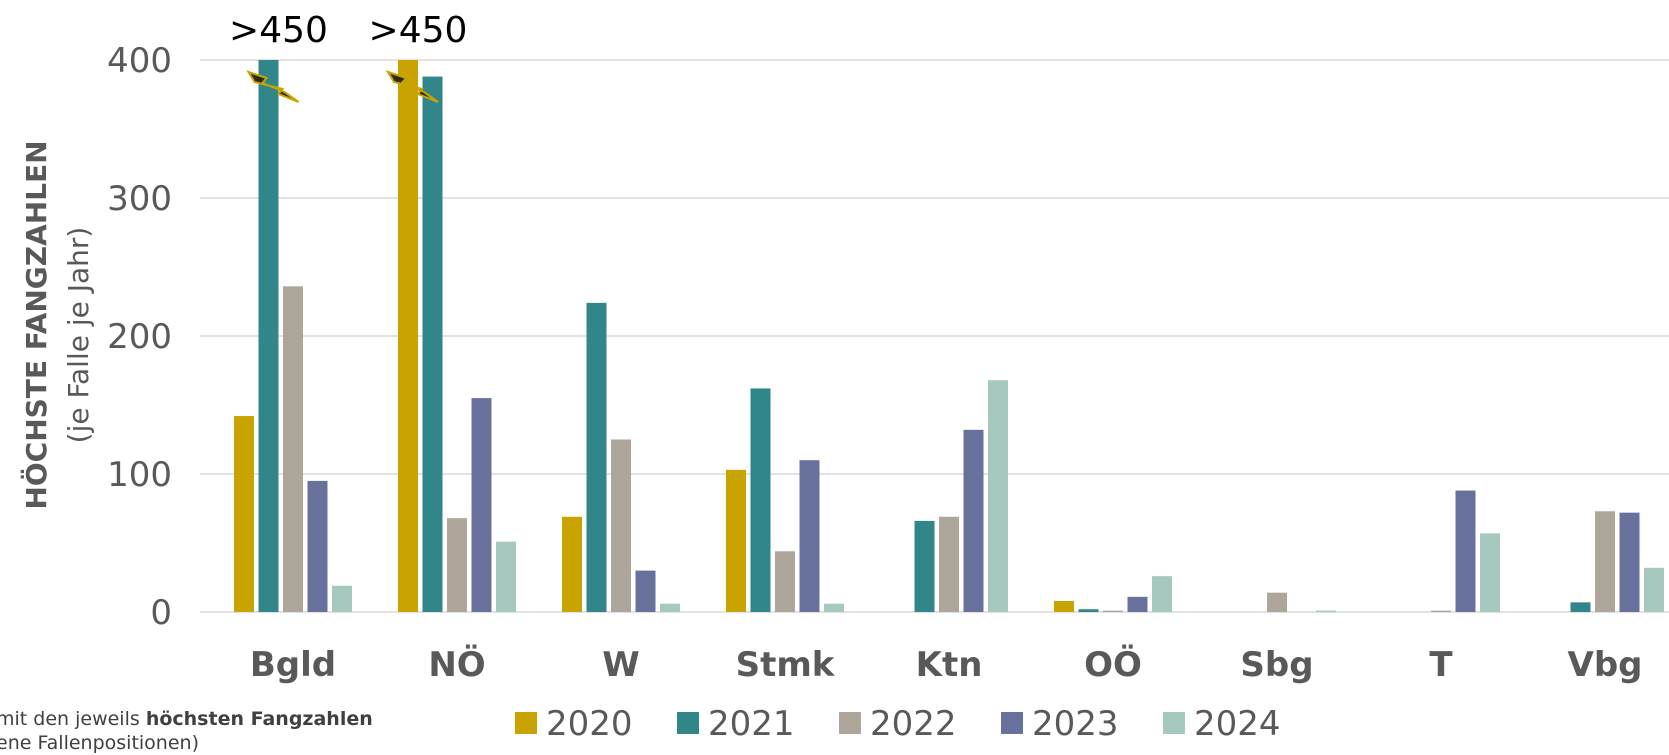 The height and width of the screenshot is (755, 1669). I want to click on y-axis-ticks: 0 100 200 300 400, so click(139, 337).